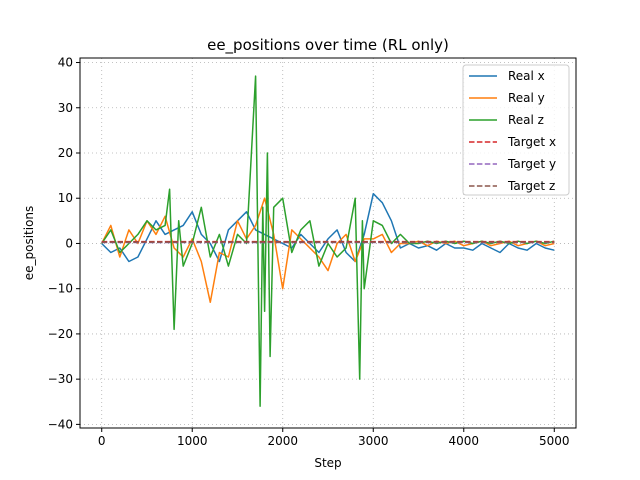 The image size is (640, 480). What do you see at coordinates (60, 379) in the screenshot?
I see `y-tick-label: −30` at bounding box center [60, 379].